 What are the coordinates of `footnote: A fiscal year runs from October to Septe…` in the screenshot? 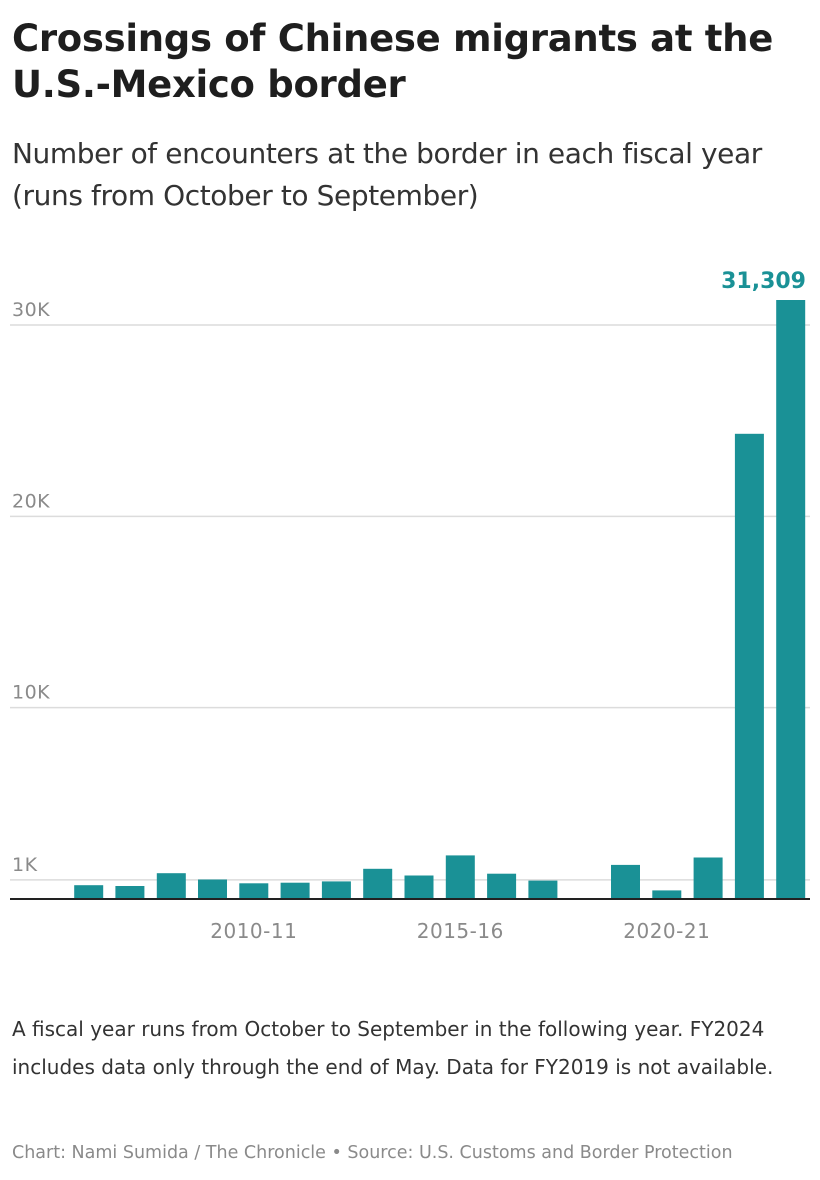 It's located at (393, 1048).